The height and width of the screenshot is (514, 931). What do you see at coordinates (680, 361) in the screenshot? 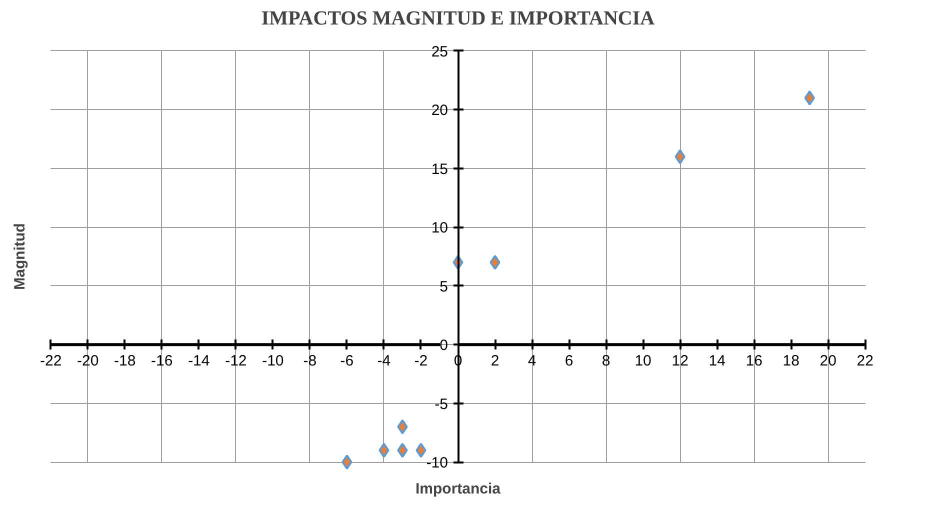
I see `x-tick-label: 12` at bounding box center [680, 361].